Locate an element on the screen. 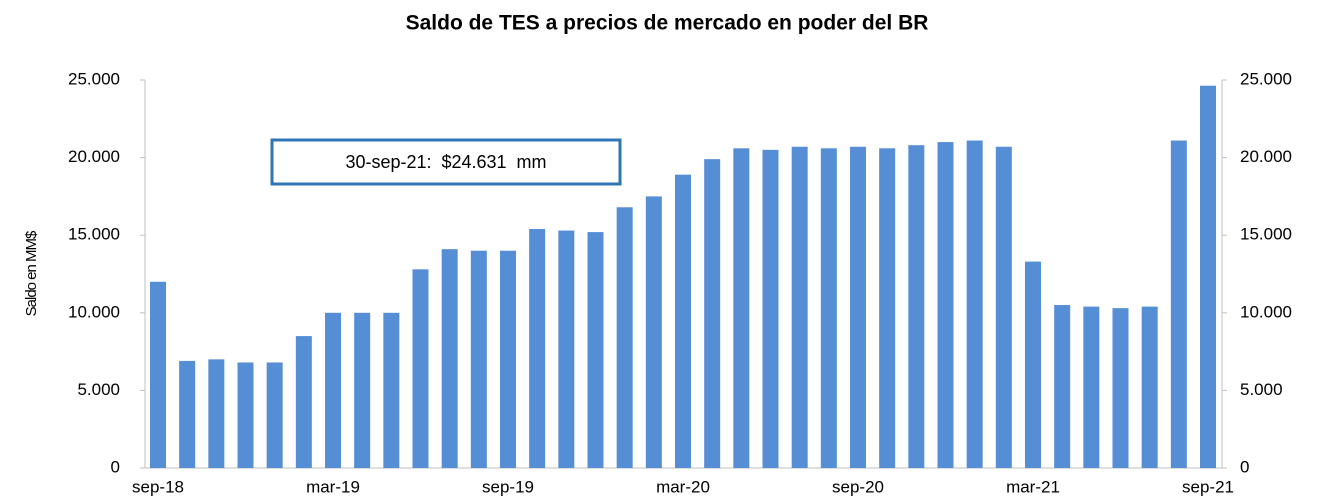 This screenshot has height=500, width=1335. annotation: 30-sep-21: $24.631 mm is located at coordinates (445, 162).